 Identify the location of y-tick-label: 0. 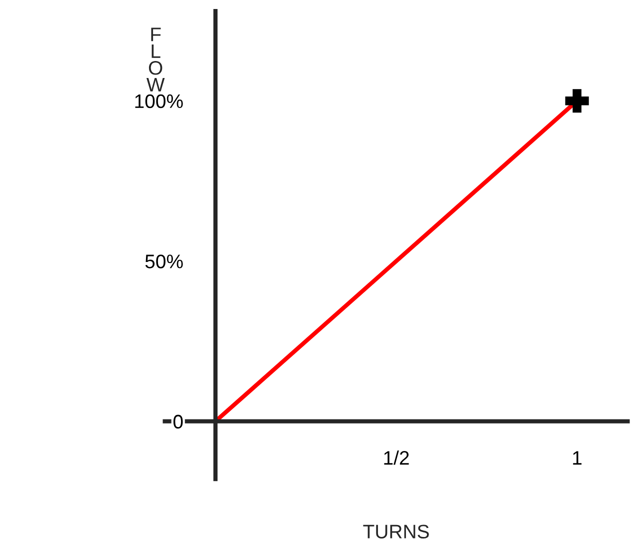
(178, 421).